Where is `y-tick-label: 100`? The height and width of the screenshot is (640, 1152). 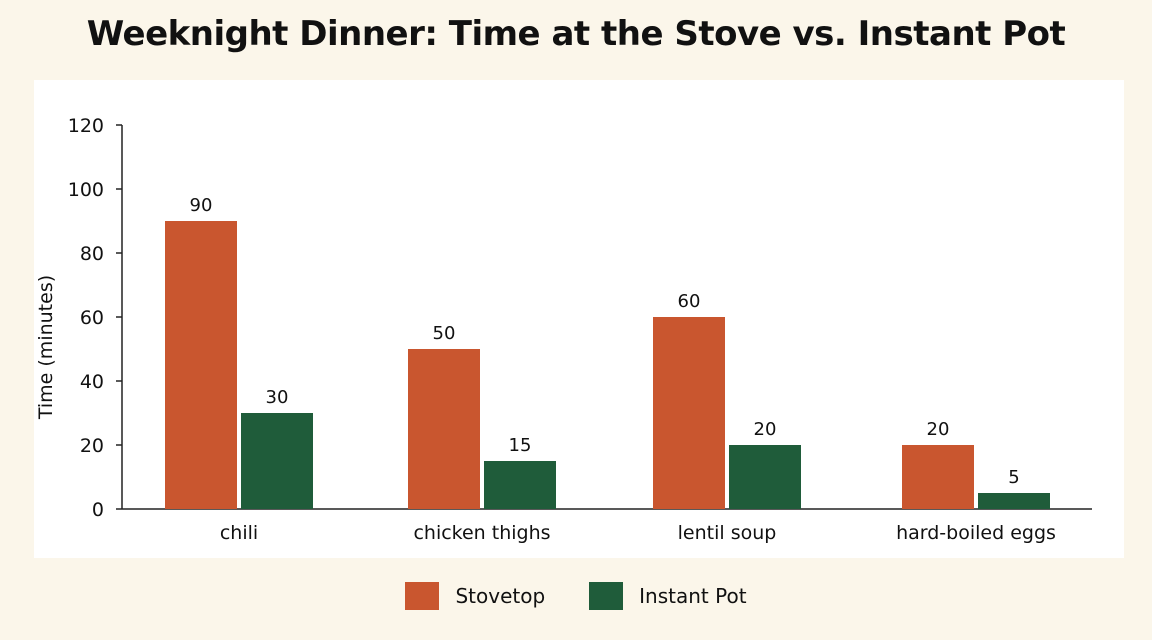 y-tick-label: 100 is located at coordinates (86, 190).